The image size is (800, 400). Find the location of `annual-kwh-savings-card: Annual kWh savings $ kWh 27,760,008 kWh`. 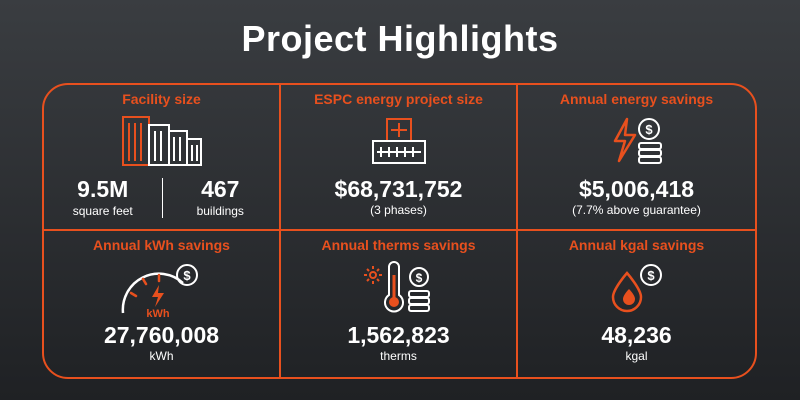

annual-kwh-savings-card: Annual kWh savings $ kWh 27,760,008 kWh is located at coordinates (162, 304).